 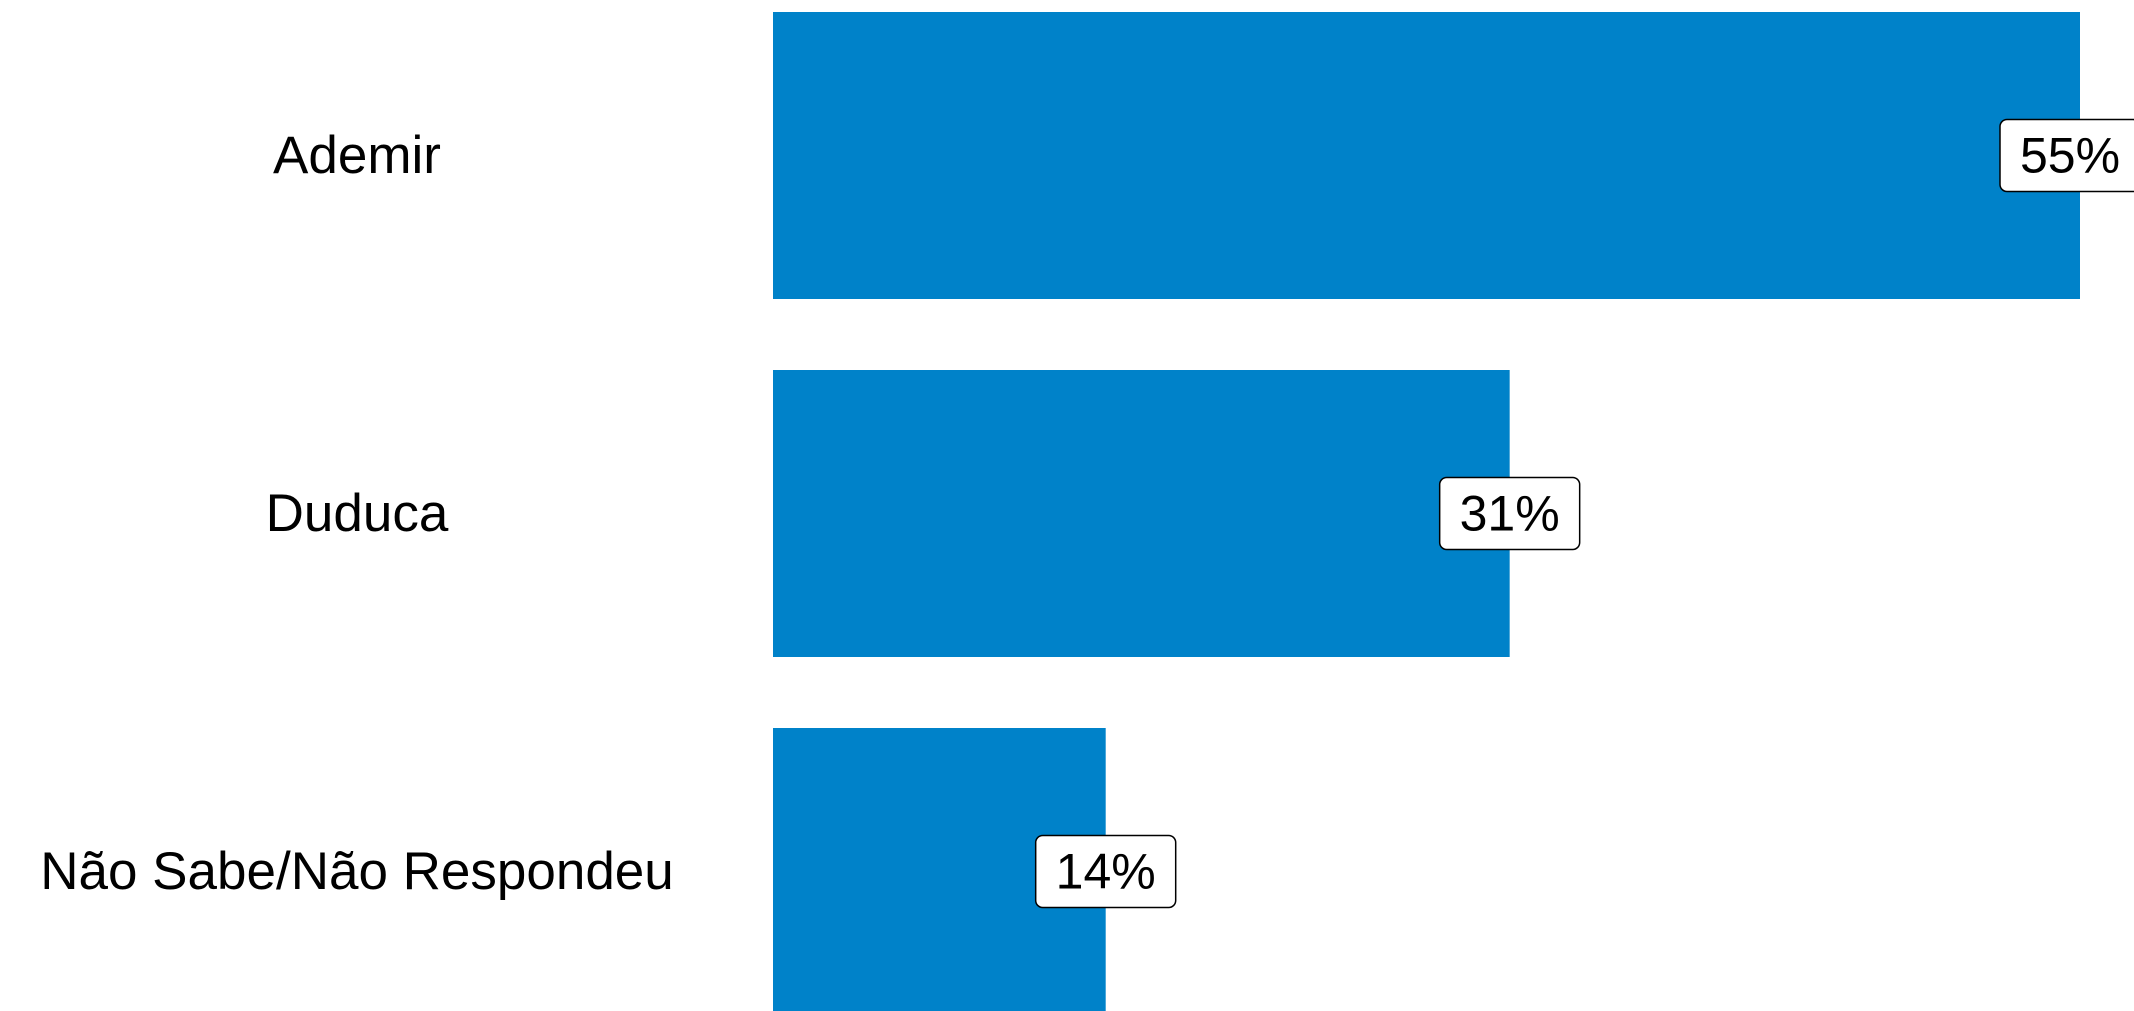 I want to click on category-label: Duduca, so click(x=357, y=513).